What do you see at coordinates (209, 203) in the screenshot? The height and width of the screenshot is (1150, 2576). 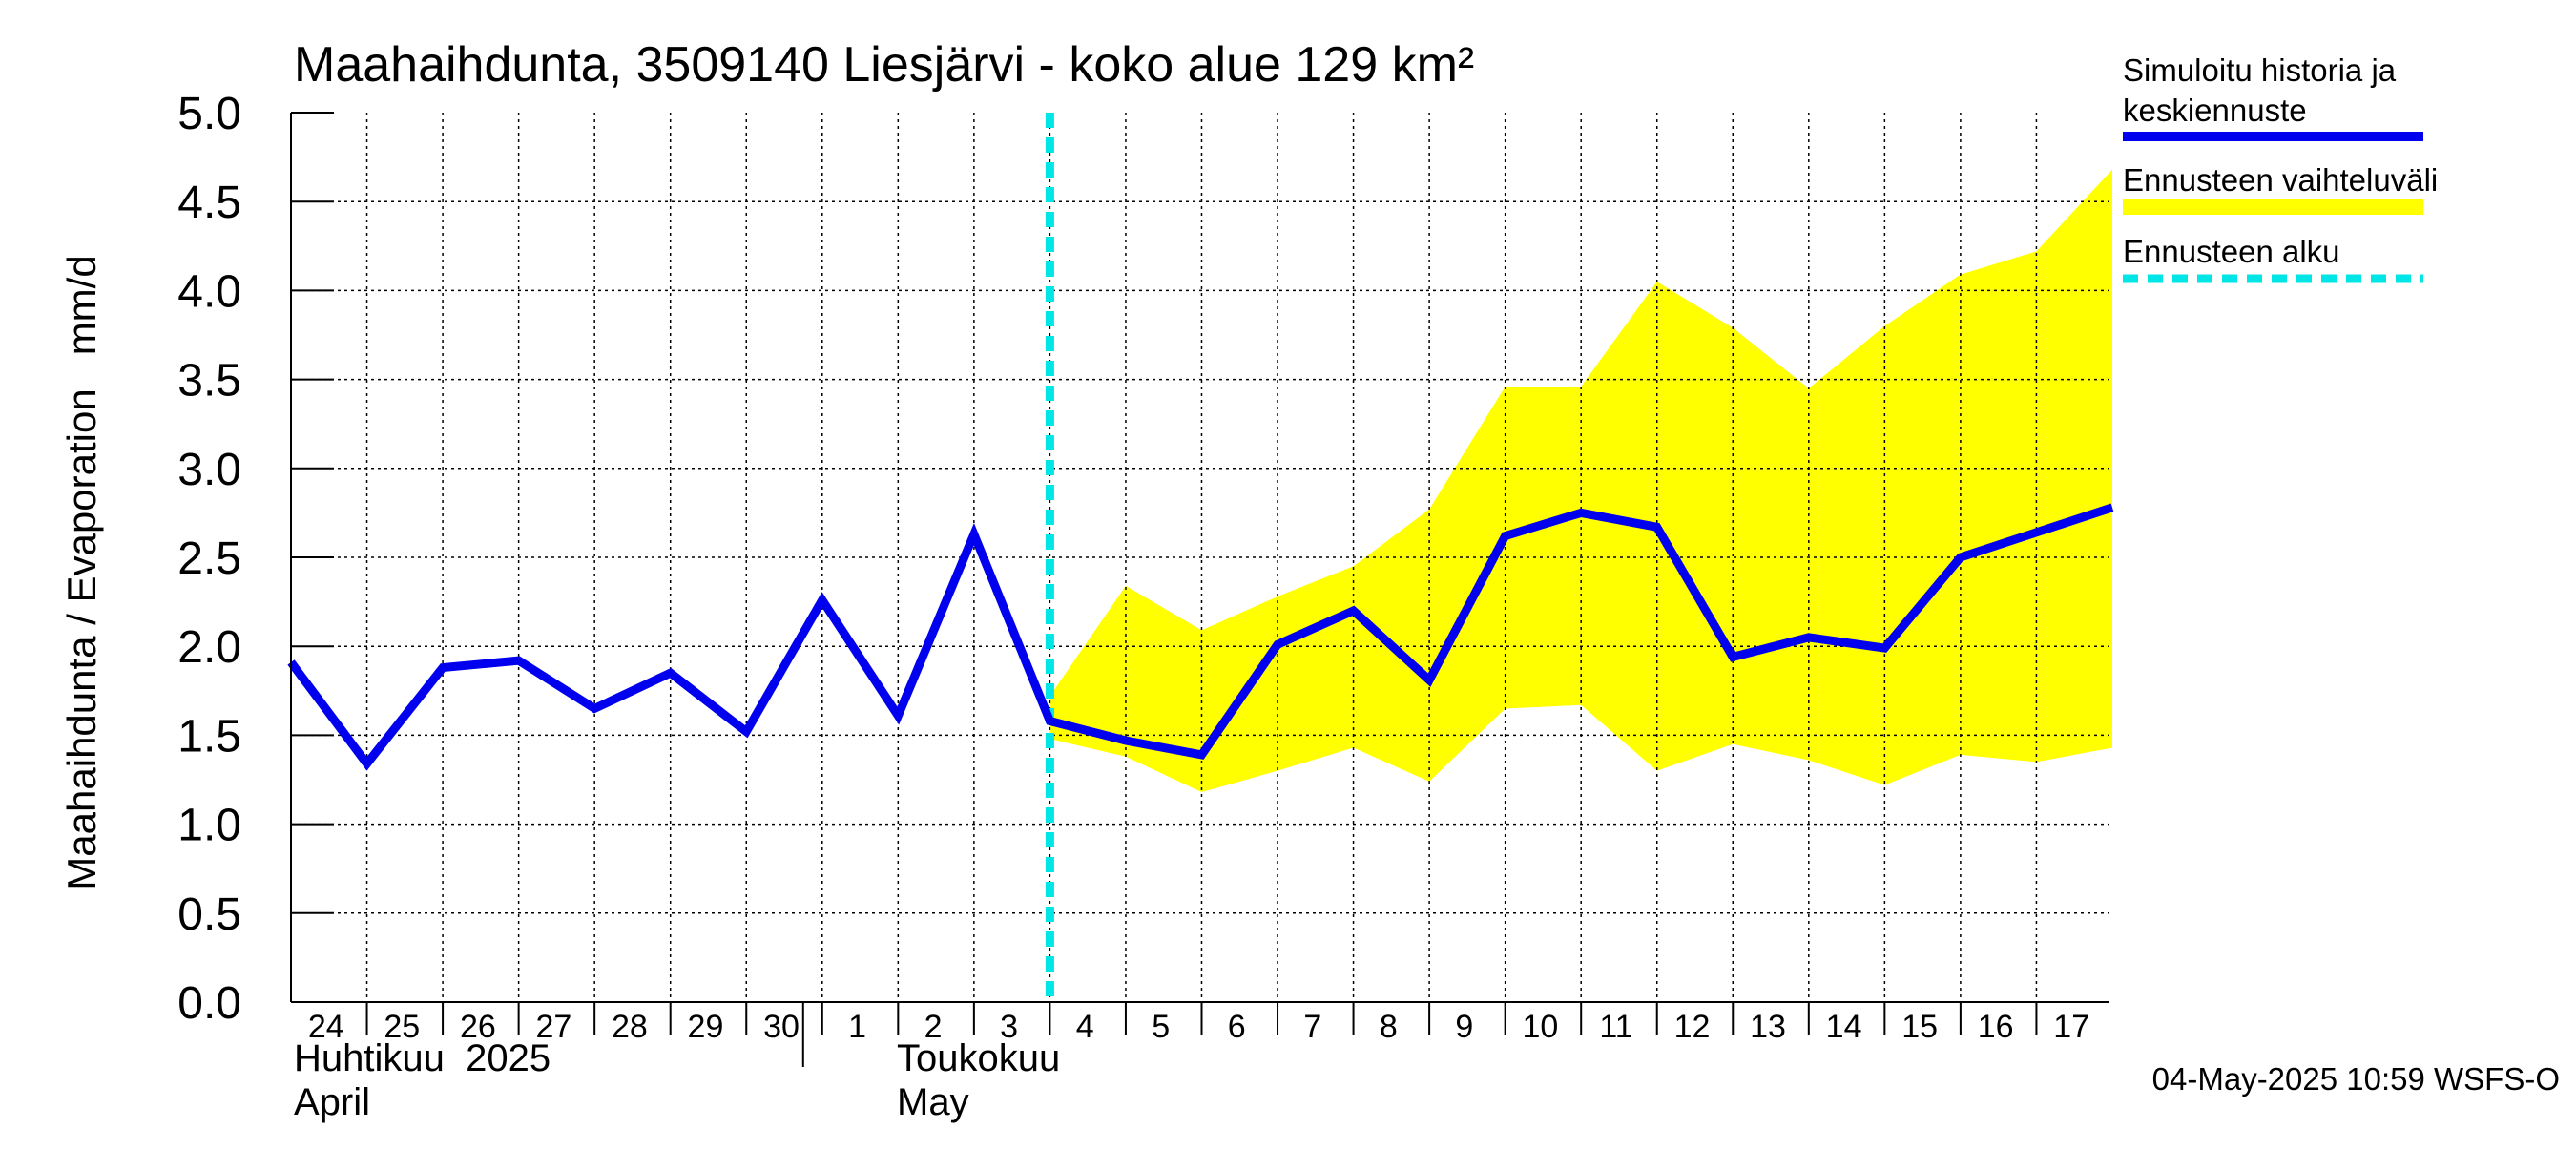 I see `y-tick-label: 4.5` at bounding box center [209, 203].